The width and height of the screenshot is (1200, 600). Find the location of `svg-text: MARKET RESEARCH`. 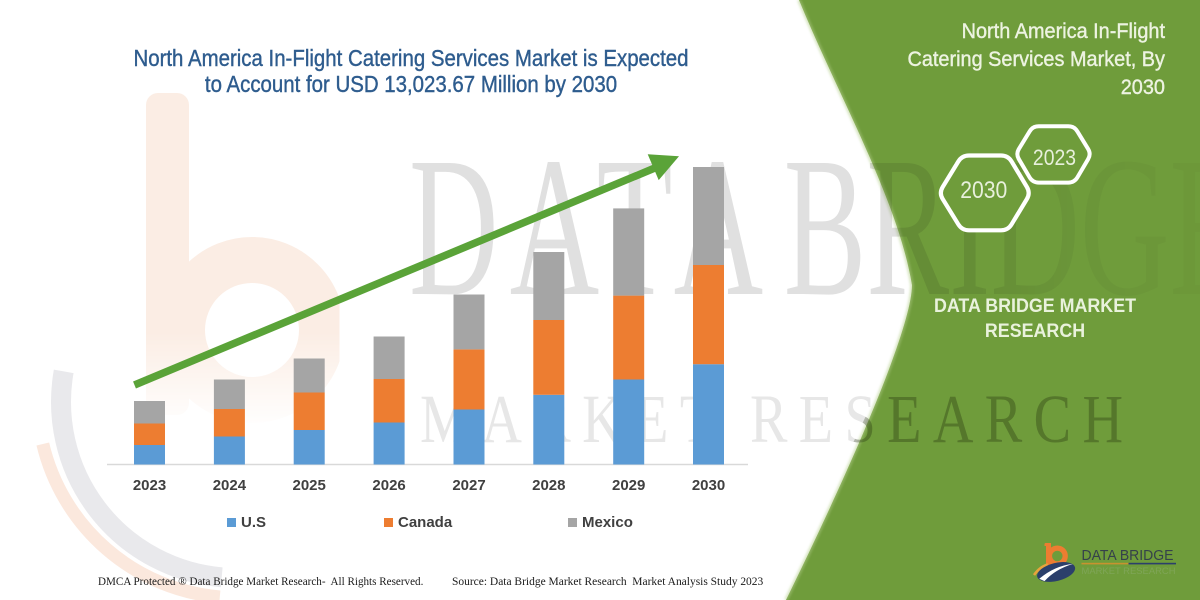

svg-text: MARKET RESEARCH is located at coordinates (1129, 571).